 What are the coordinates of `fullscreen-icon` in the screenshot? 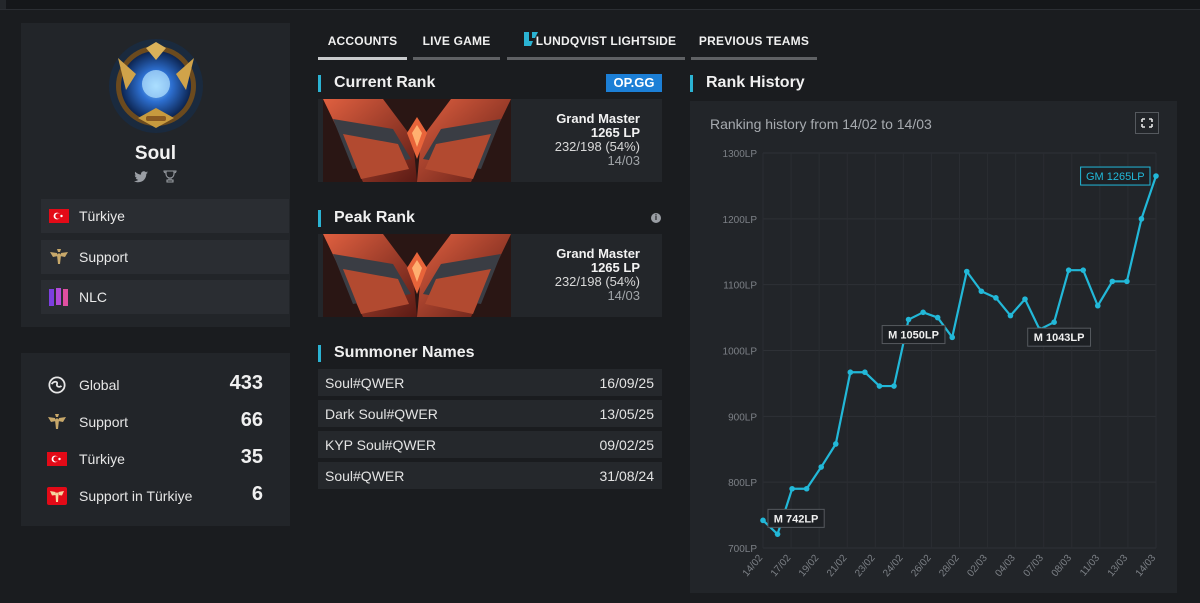 It's located at (1147, 123).